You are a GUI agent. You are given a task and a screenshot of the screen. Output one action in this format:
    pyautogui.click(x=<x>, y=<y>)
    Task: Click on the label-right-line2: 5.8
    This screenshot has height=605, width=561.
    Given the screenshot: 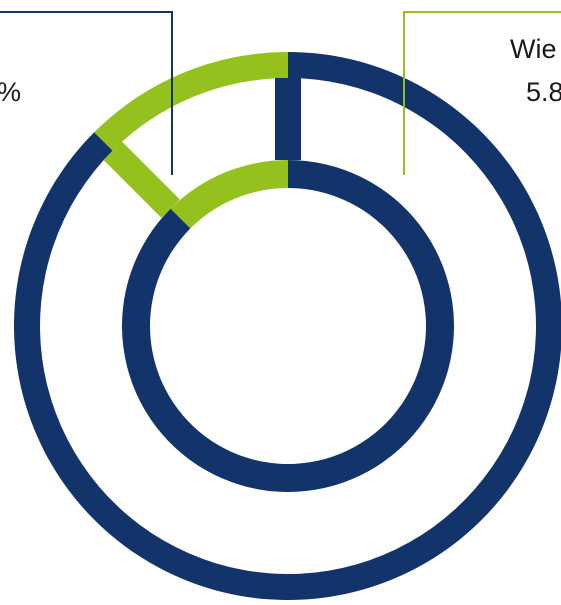 What is the action you would take?
    pyautogui.click(x=543, y=92)
    